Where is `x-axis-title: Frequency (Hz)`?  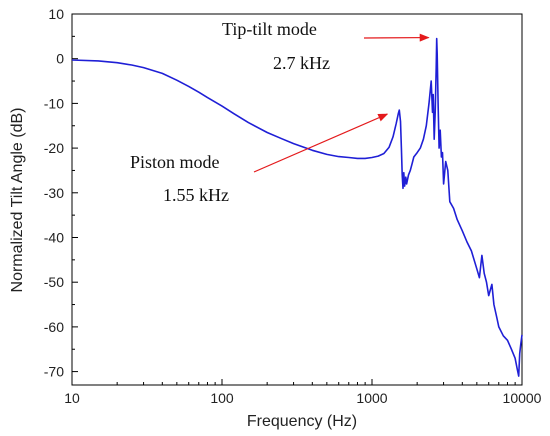 x-axis-title: Frequency (Hz) is located at coordinates (302, 421).